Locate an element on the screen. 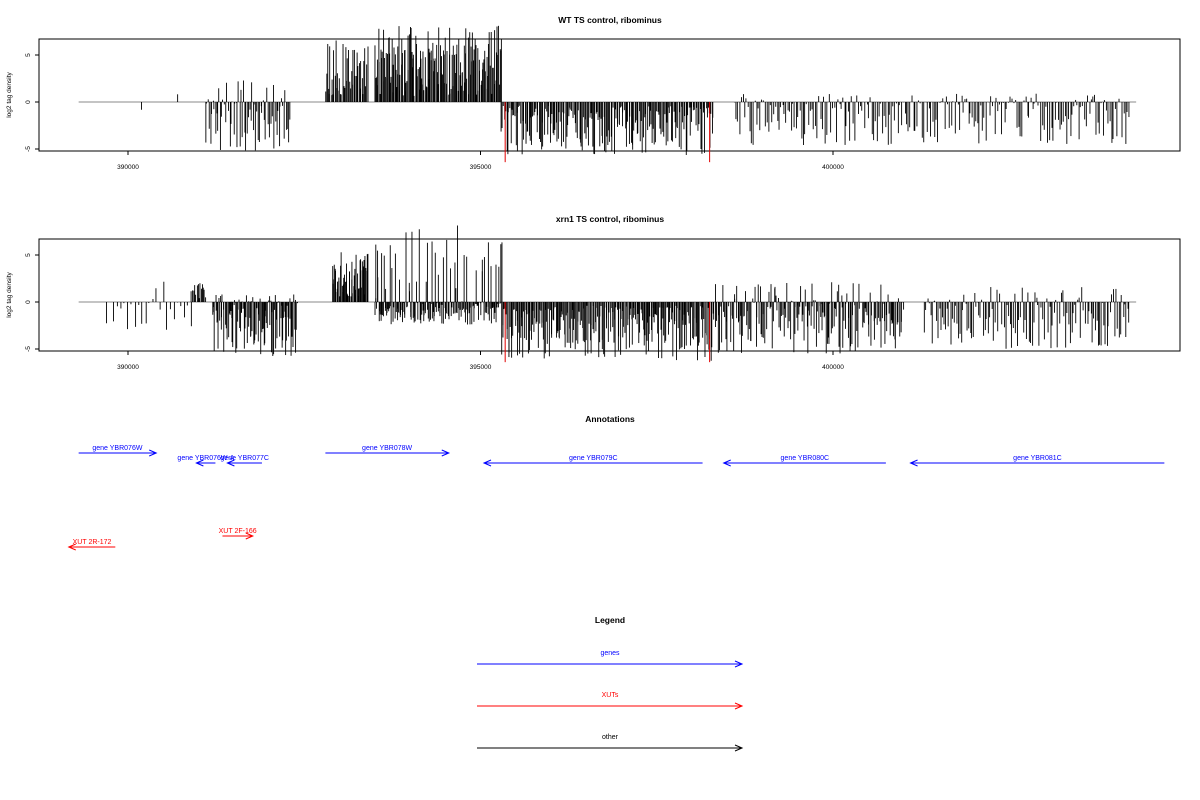 This screenshot has width=1200, height=800. annotation-label: XUT 2F-166 is located at coordinates (238, 531).